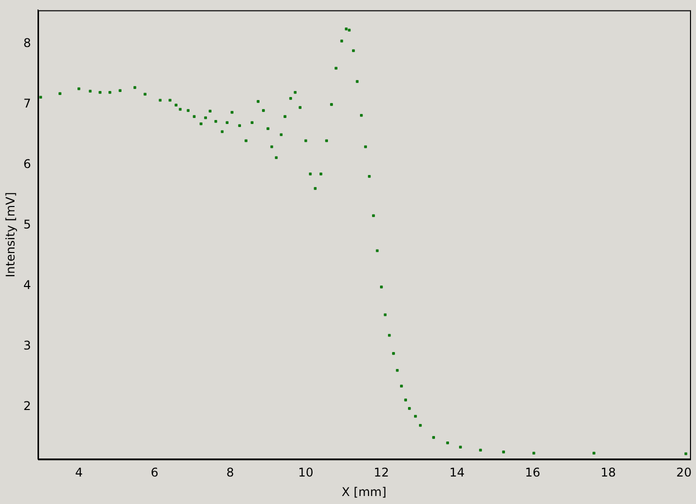 The height and width of the screenshot is (504, 696). What do you see at coordinates (27, 285) in the screenshot?
I see `y-tick-label: 4` at bounding box center [27, 285].